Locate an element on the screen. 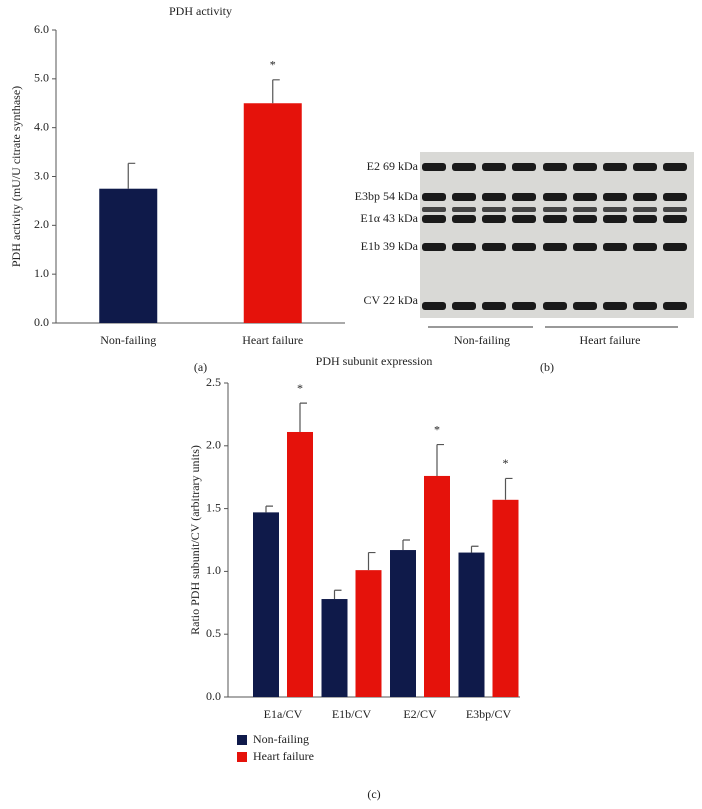  panel-label: (b) is located at coordinates (547, 367).